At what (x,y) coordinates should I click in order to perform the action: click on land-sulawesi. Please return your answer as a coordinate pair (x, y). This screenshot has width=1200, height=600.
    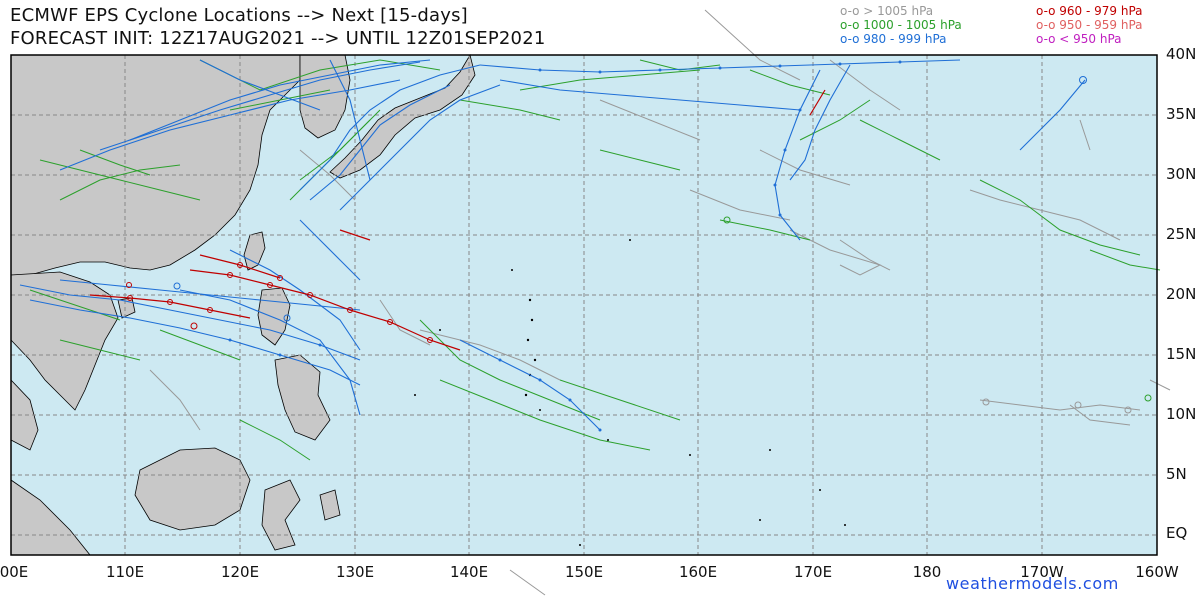
    Looking at the image, I should click on (281, 515).